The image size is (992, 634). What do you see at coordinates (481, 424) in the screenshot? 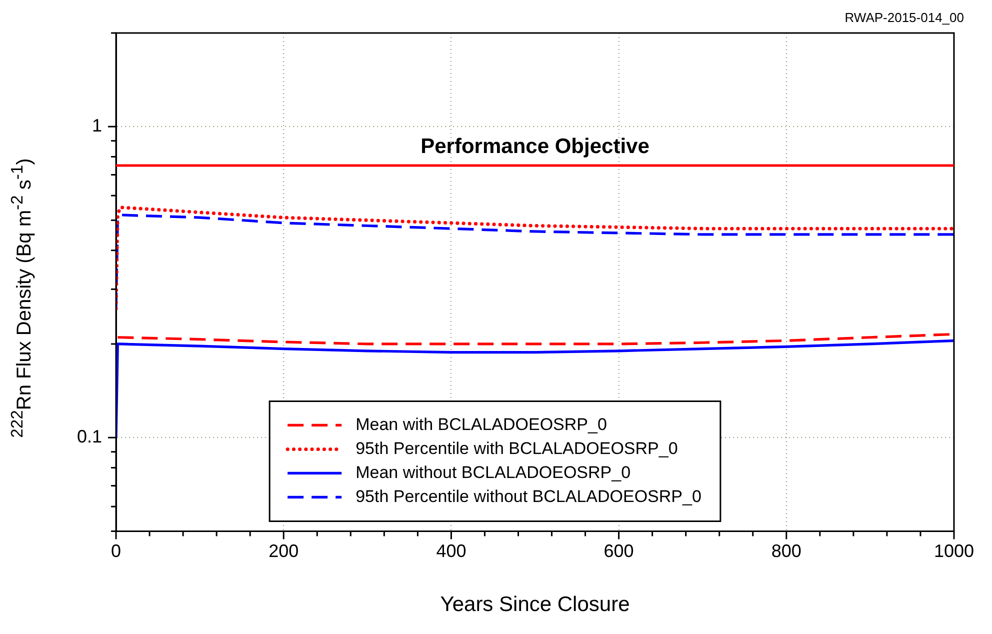
I see `legend-label: Mean with BCLALADOEOSRP_0` at bounding box center [481, 424].